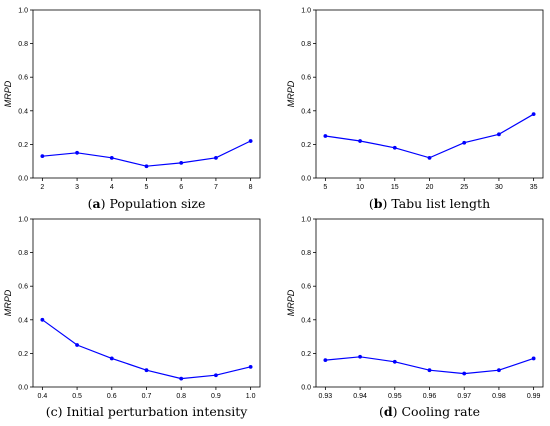  I want to click on x-tick-label: 0.98, so click(499, 396).